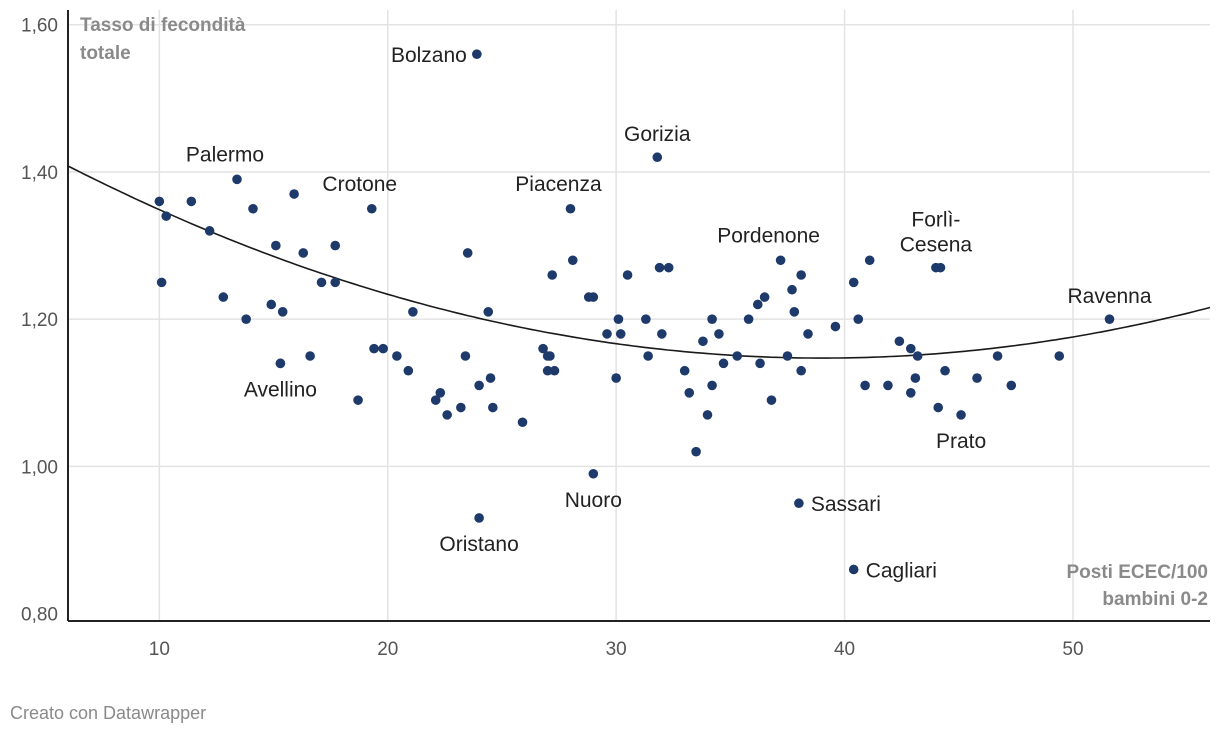 The width and height of the screenshot is (1220, 738). What do you see at coordinates (1155, 599) in the screenshot?
I see `x-axis-title-line-2: bambini 0-2` at bounding box center [1155, 599].